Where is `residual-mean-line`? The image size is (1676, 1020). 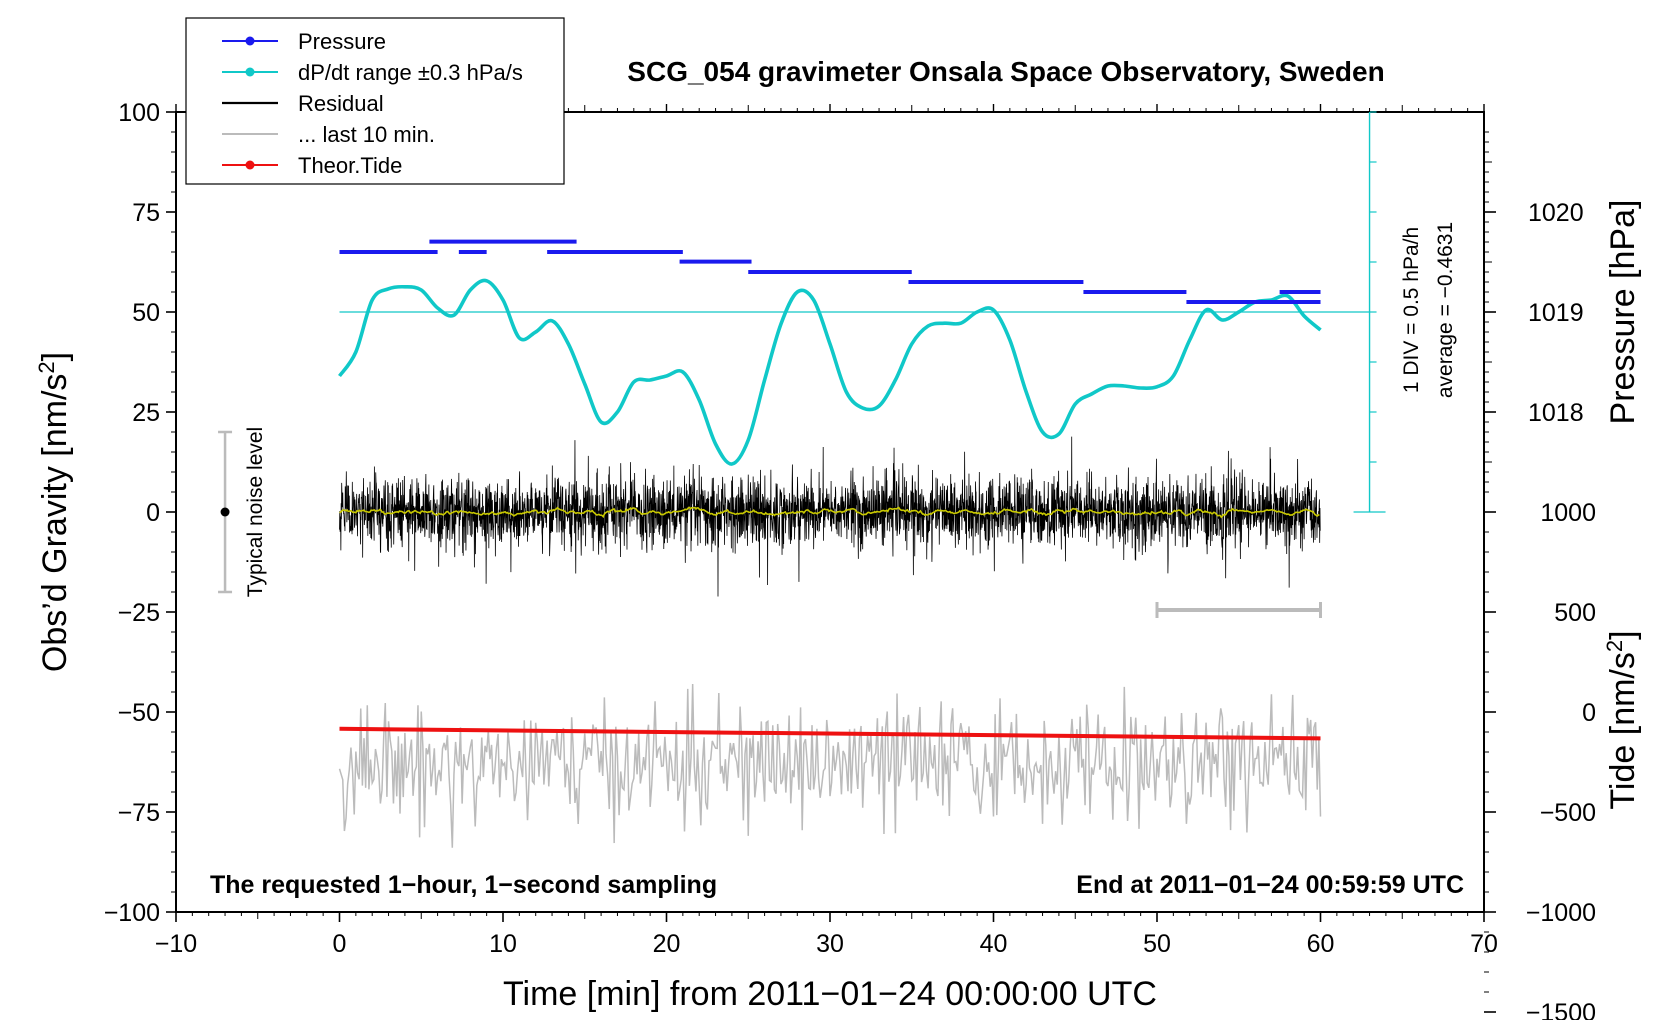
residual-mean-line is located at coordinates (829, 512).